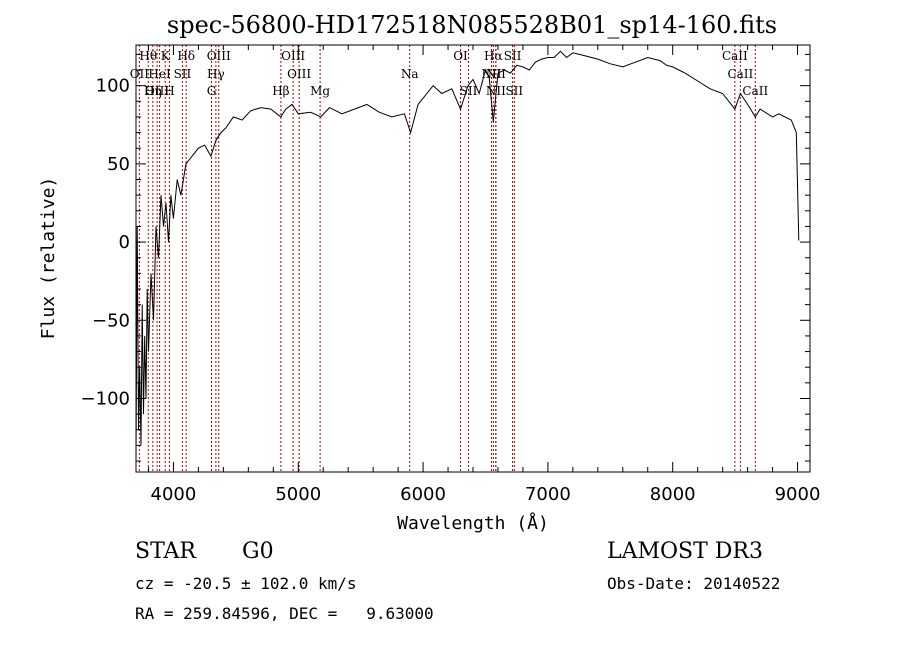 The width and height of the screenshot is (900, 649). I want to click on x-tick-label: 8000, so click(673, 494).